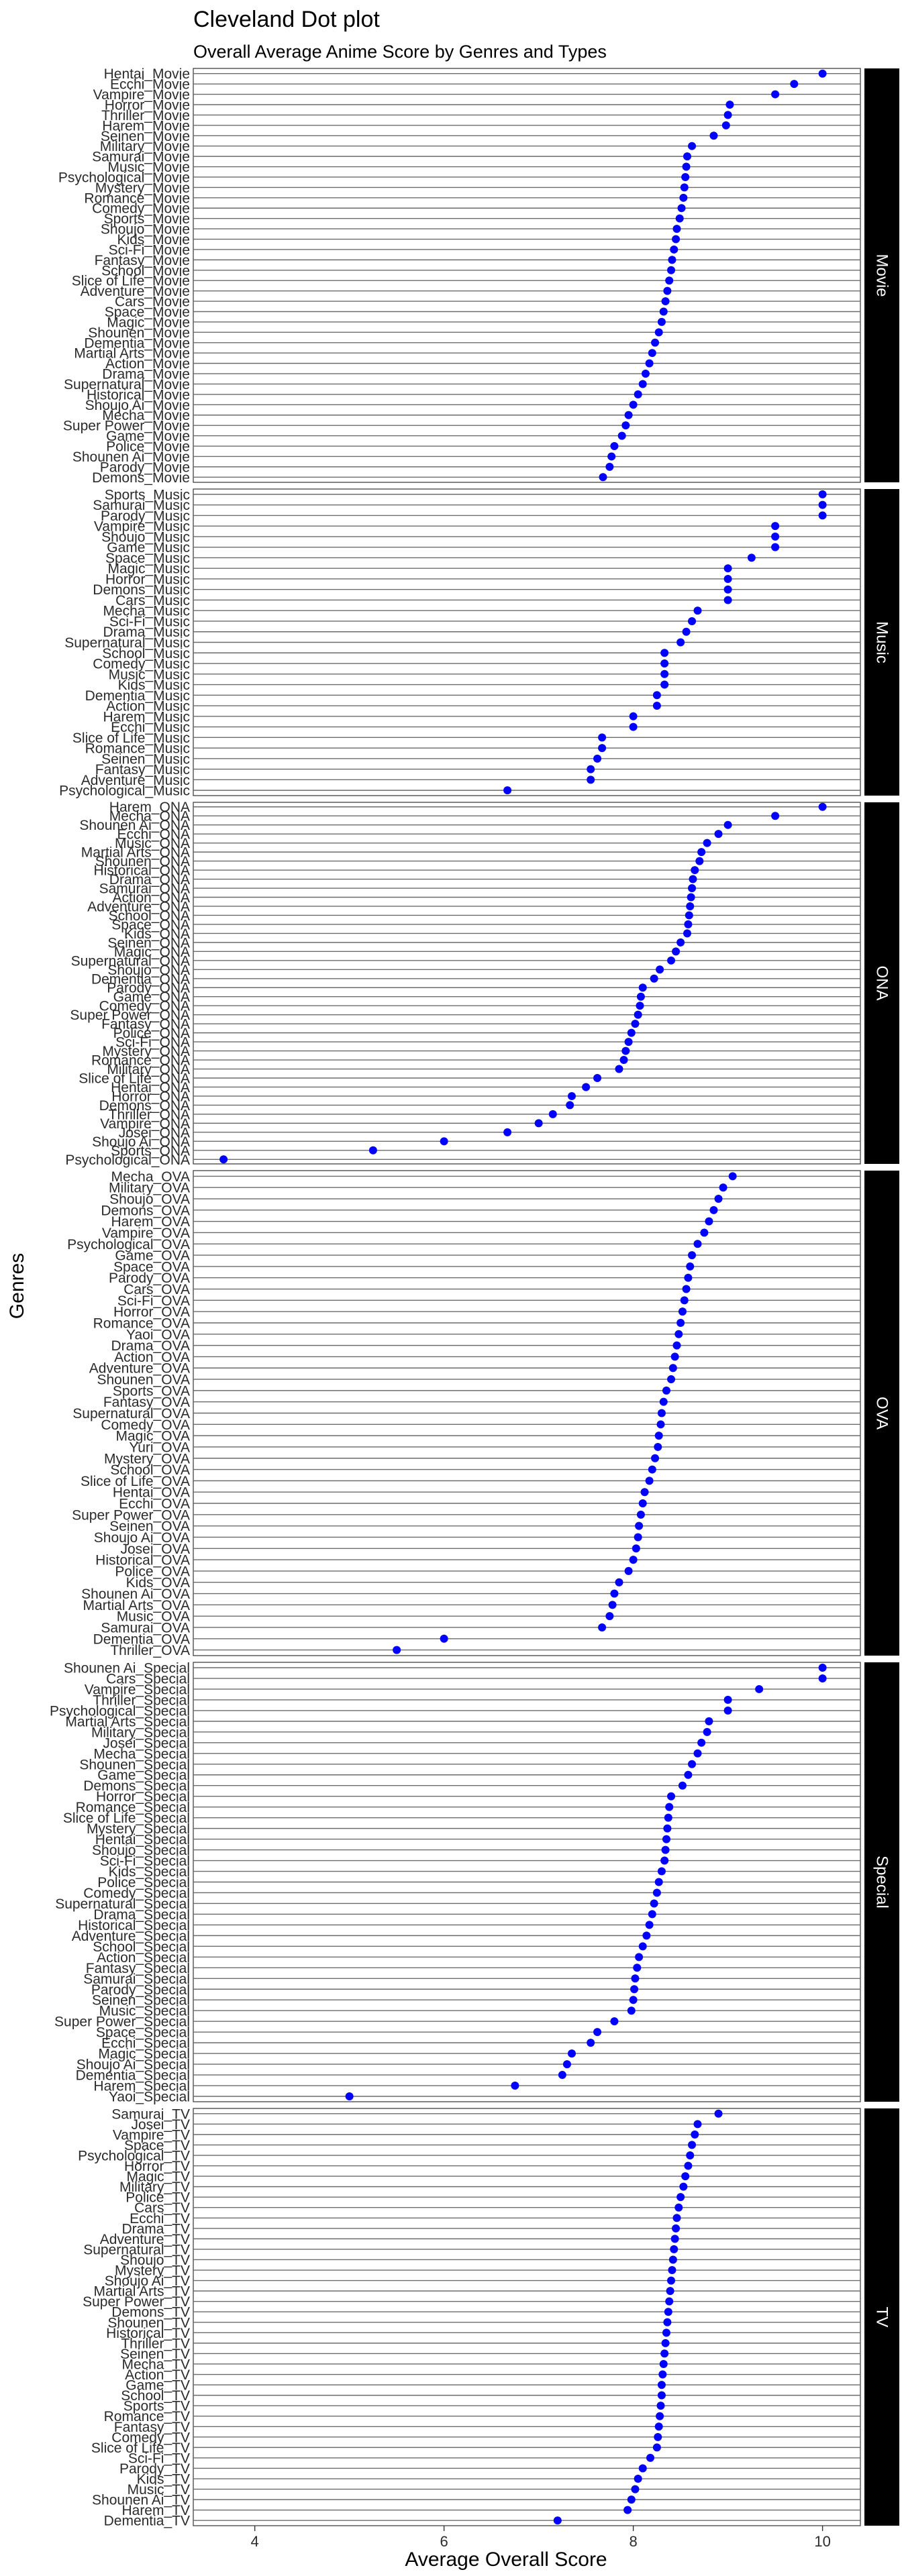 This screenshot has height=2576, width=902. Describe the element at coordinates (134, 1764) in the screenshot. I see `y-tick-label: Shounen_Special` at that location.